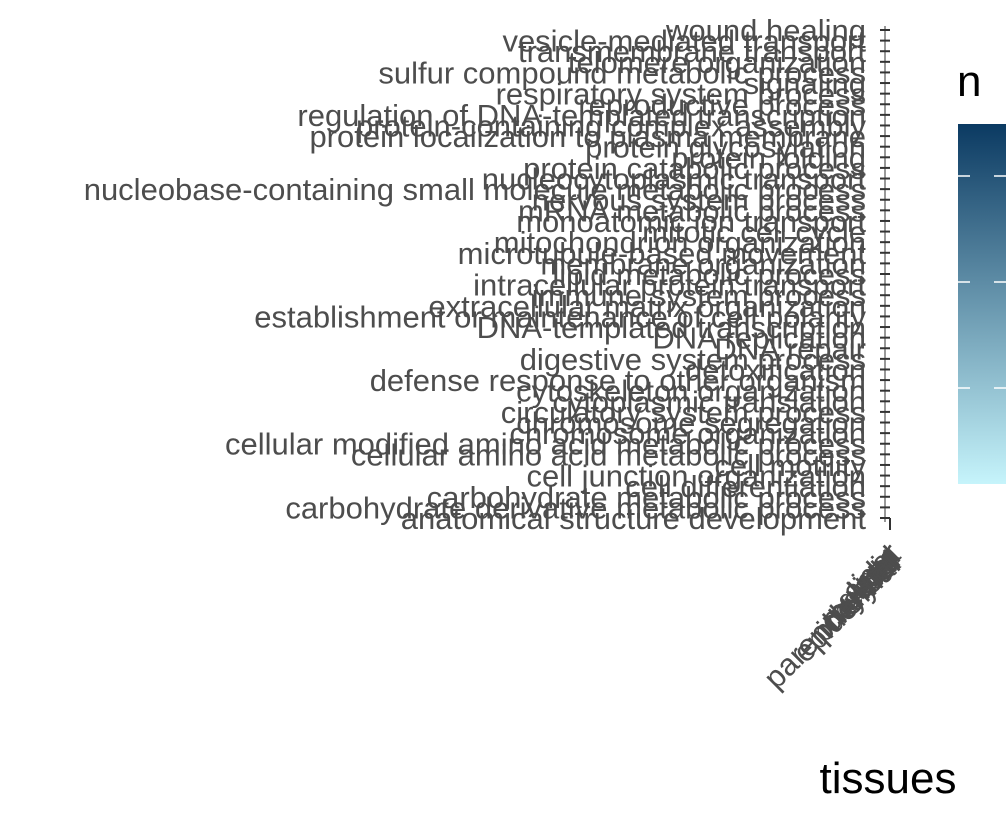 Image resolution: width=1006 pixels, height=827 pixels. I want to click on y-tick-label: digestive system process, so click(693, 359).